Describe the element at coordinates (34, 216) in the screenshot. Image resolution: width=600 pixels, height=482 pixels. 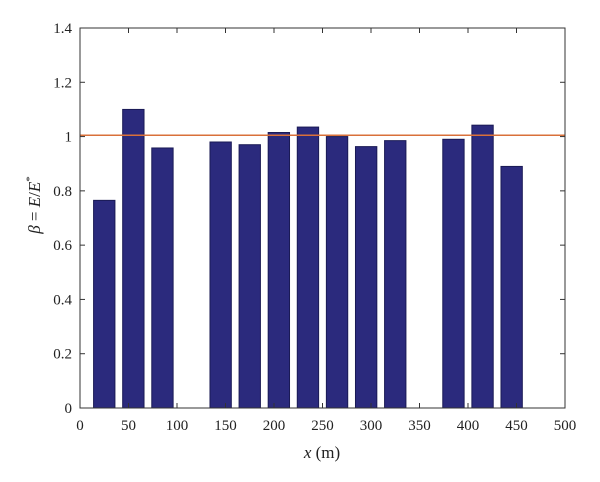
I see `y-axis-label-eq: =` at that location.